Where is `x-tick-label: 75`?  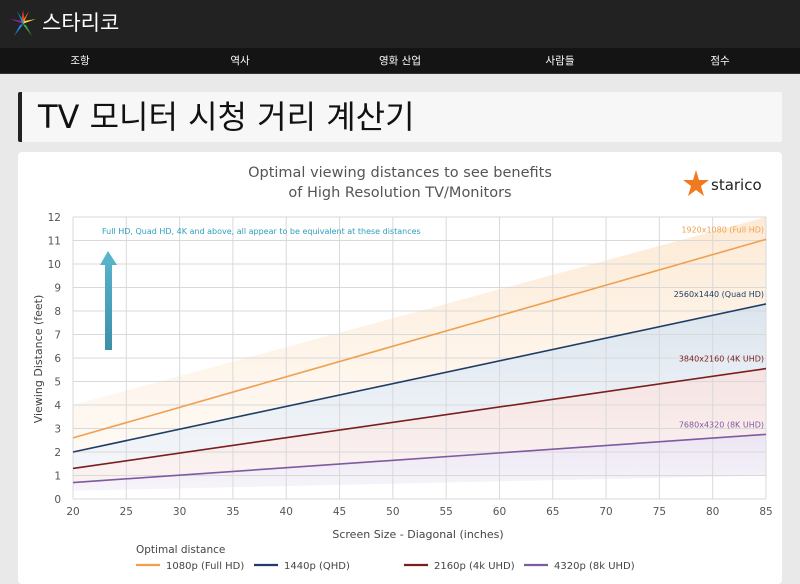
x-tick-label: 75 is located at coordinates (659, 512).